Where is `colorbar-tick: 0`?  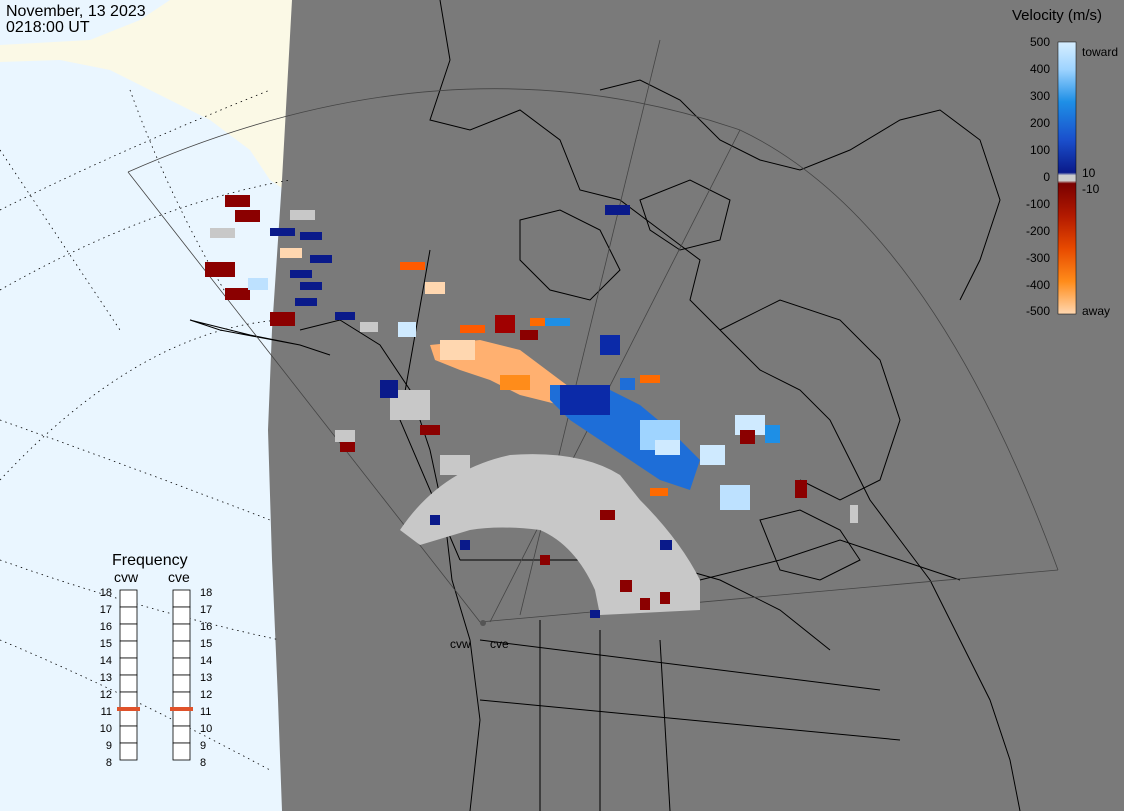 colorbar-tick: 0 is located at coordinates (1046, 177).